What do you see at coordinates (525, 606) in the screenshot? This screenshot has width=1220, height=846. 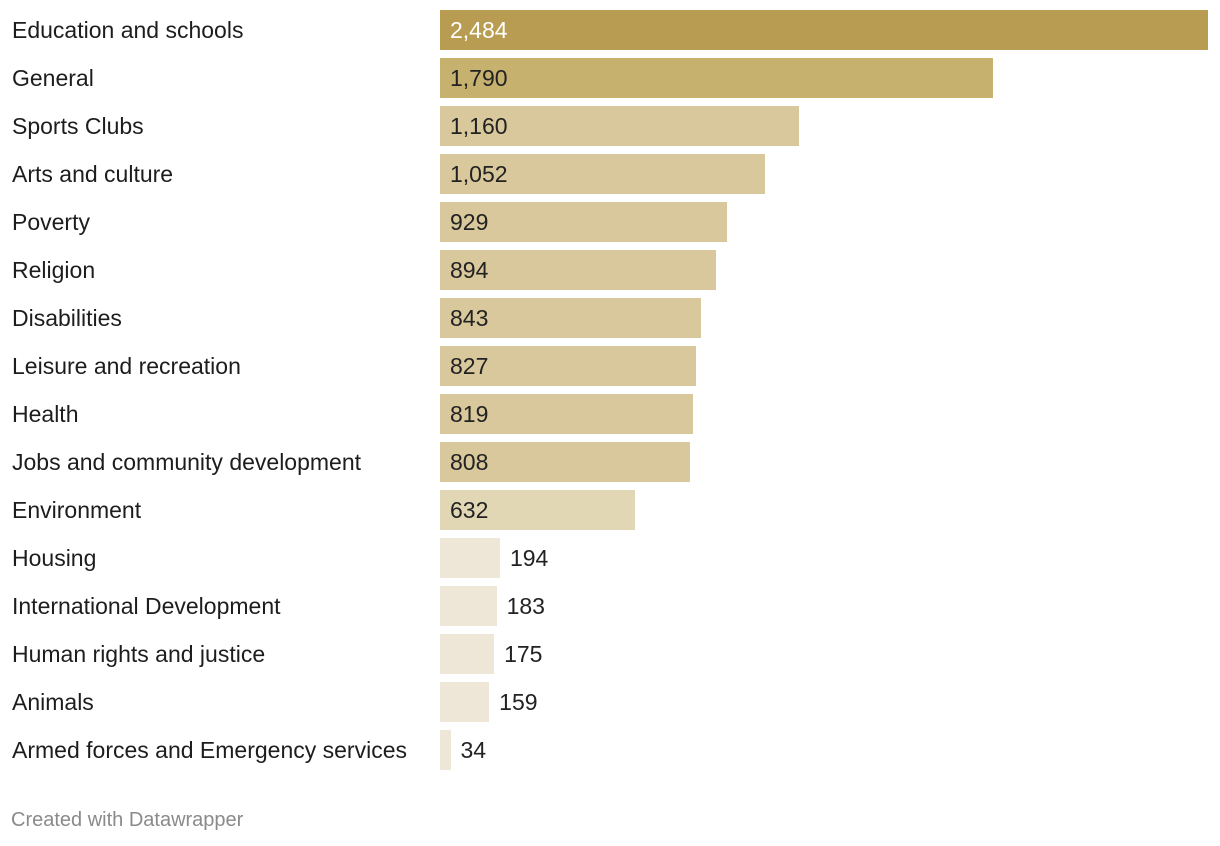 I see `value-label: 183` at bounding box center [525, 606].